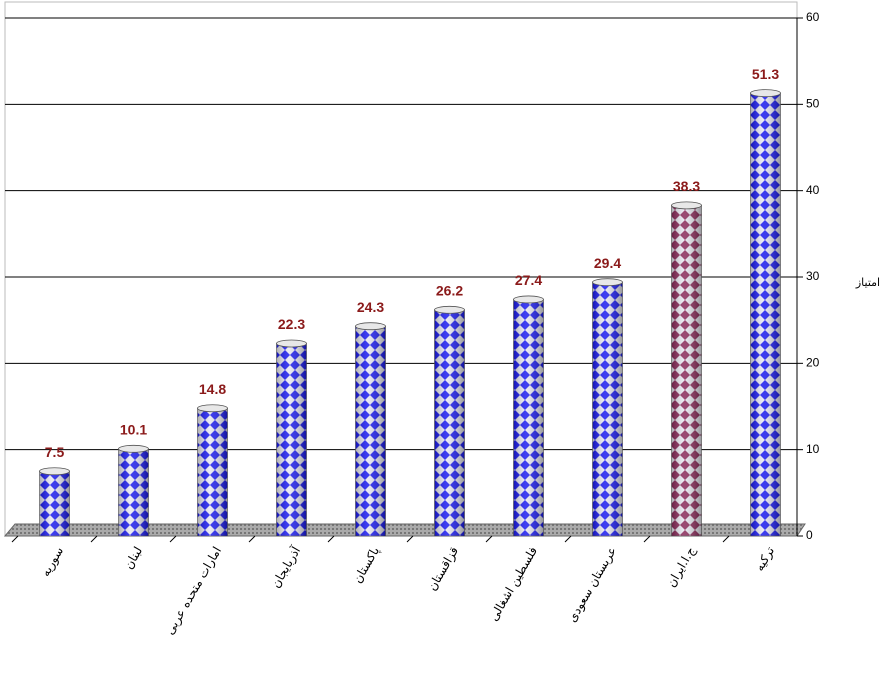  I want to click on value-label: 38.3, so click(686, 186).